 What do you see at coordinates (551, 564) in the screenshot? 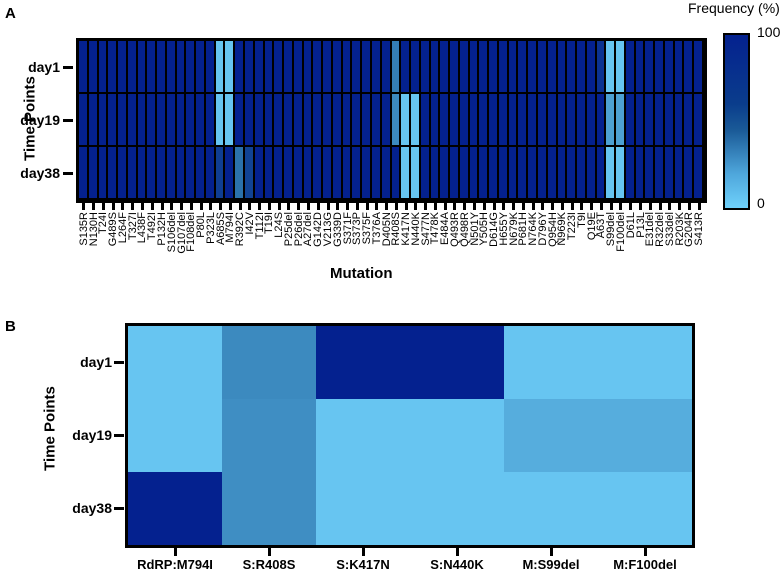
I see `column-label: M:S99del` at bounding box center [551, 564].